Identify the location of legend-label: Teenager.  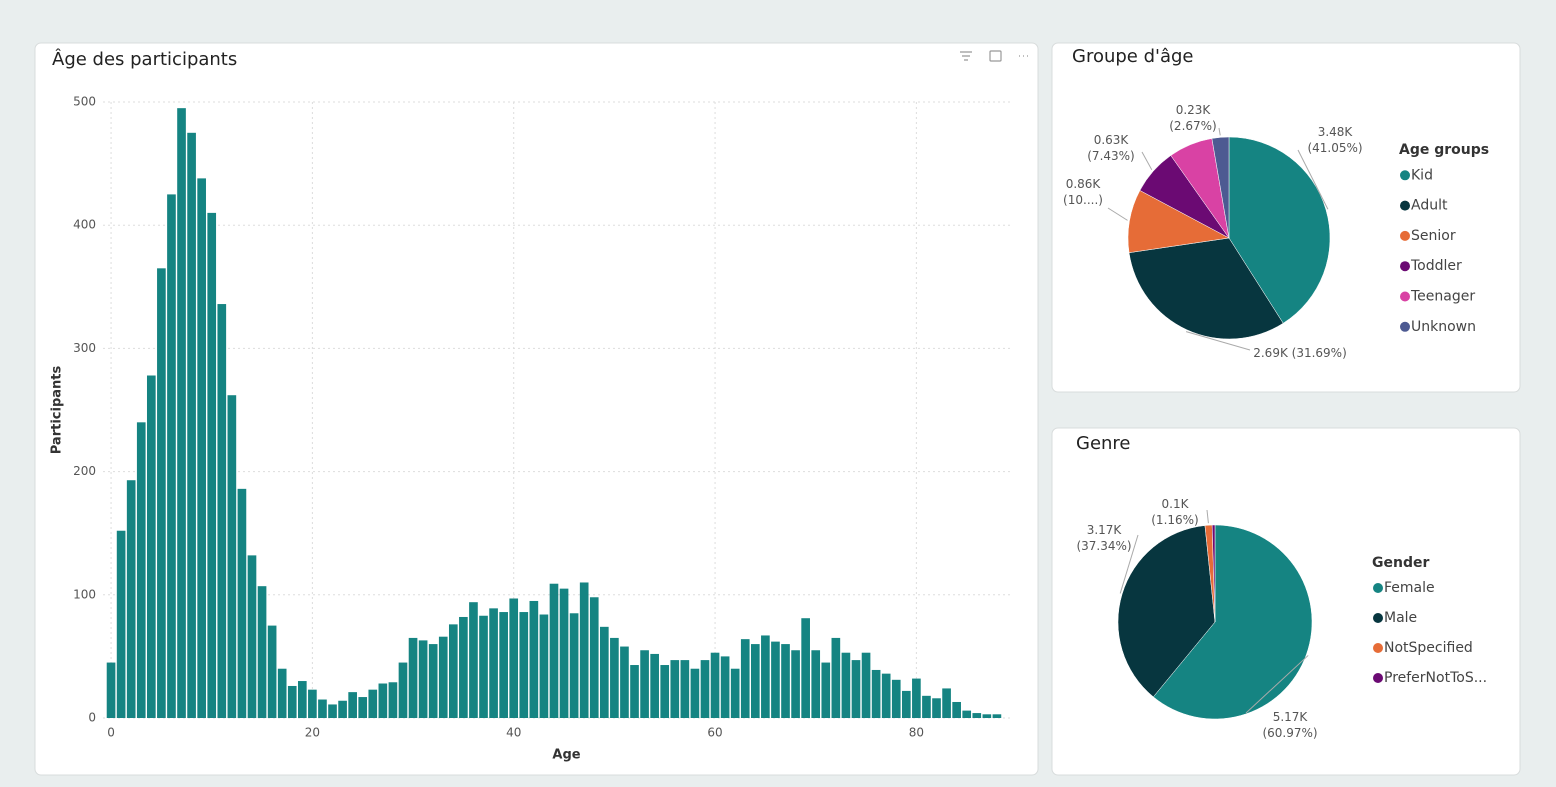
(1442, 297).